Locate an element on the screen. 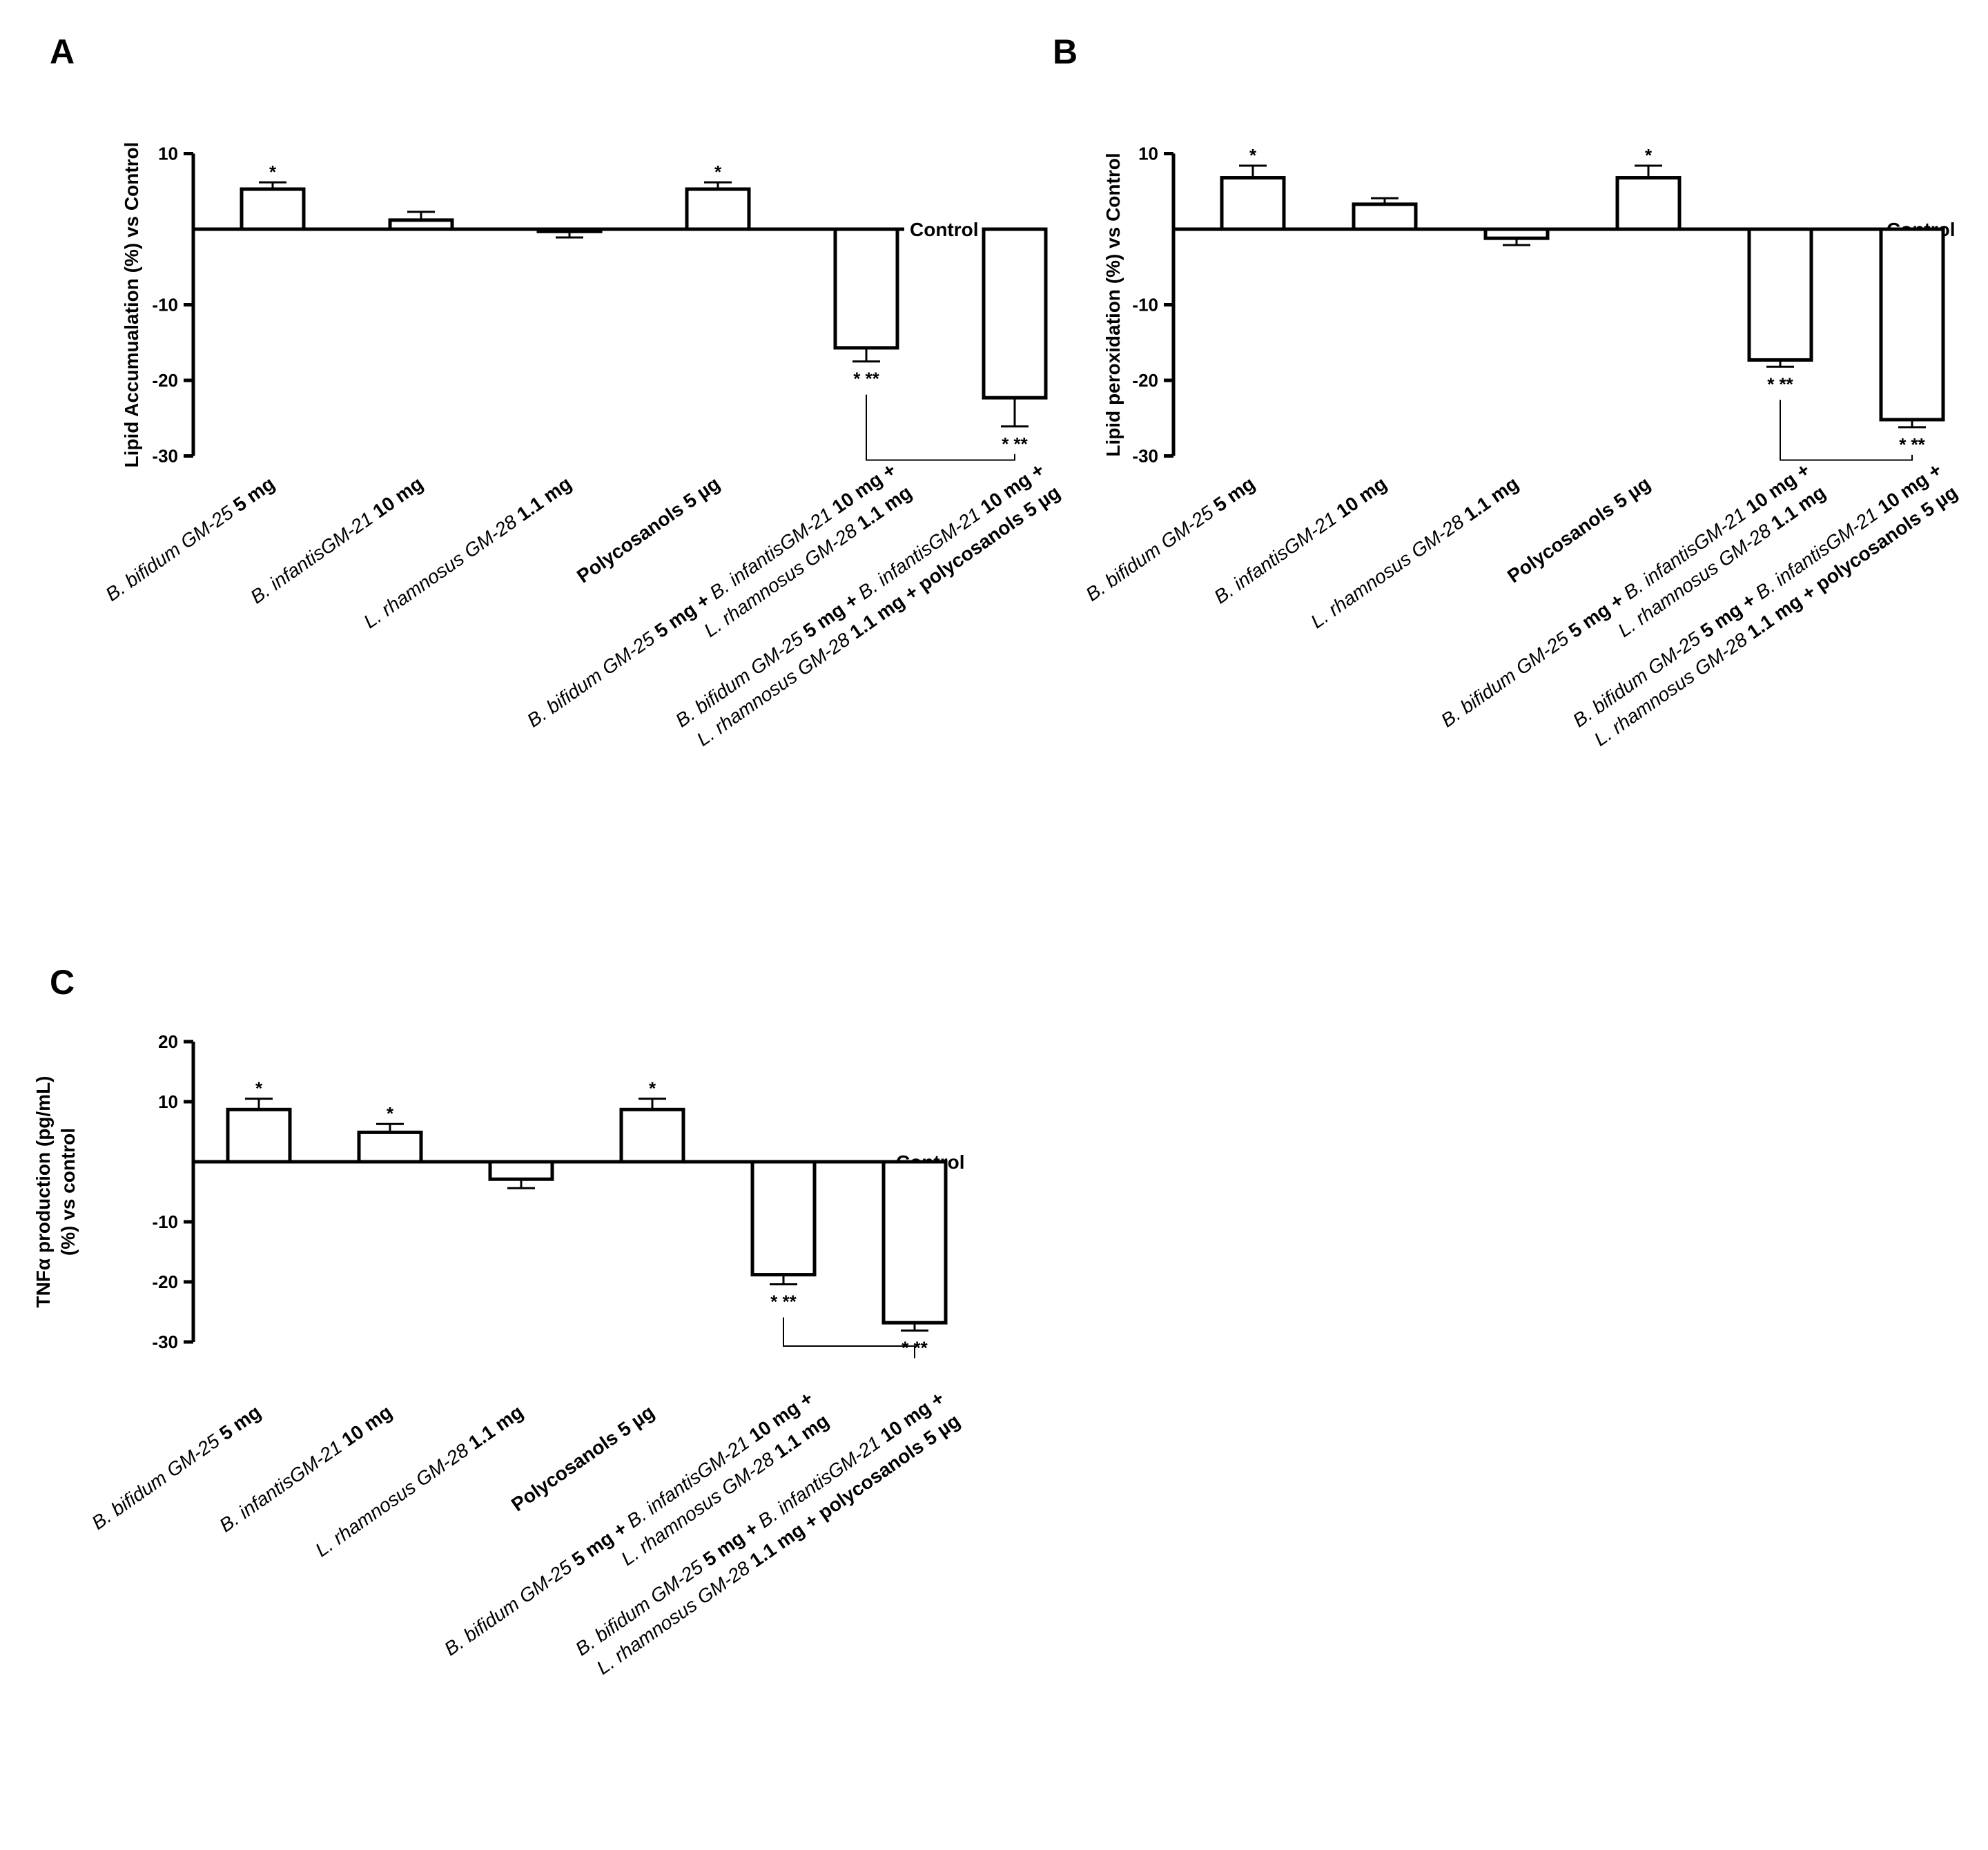 The image size is (1988, 1850). panel-letter: B is located at coordinates (1065, 52).